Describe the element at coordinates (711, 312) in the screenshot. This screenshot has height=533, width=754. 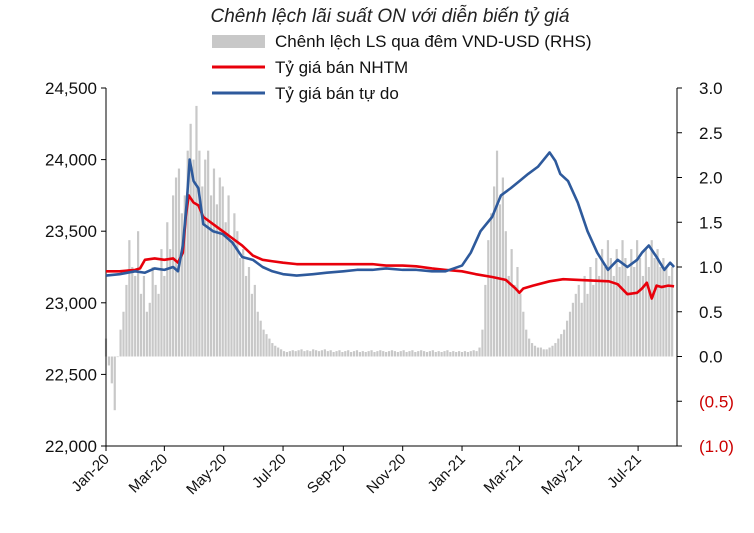
I see `right-tick-label: 0.5` at that location.